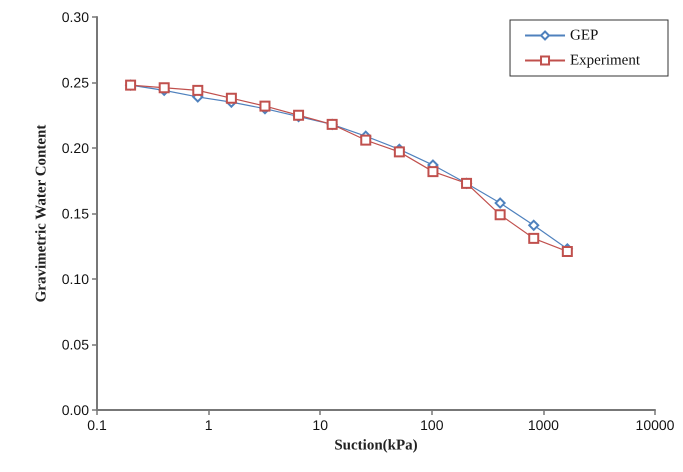 This screenshot has width=683, height=472. I want to click on x-tick-label: 100, so click(432, 425).